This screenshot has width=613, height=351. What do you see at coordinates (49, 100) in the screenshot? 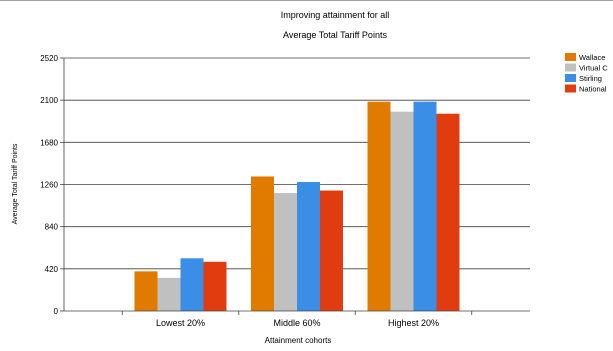
I see `y-tick-label: 2100` at bounding box center [49, 100].